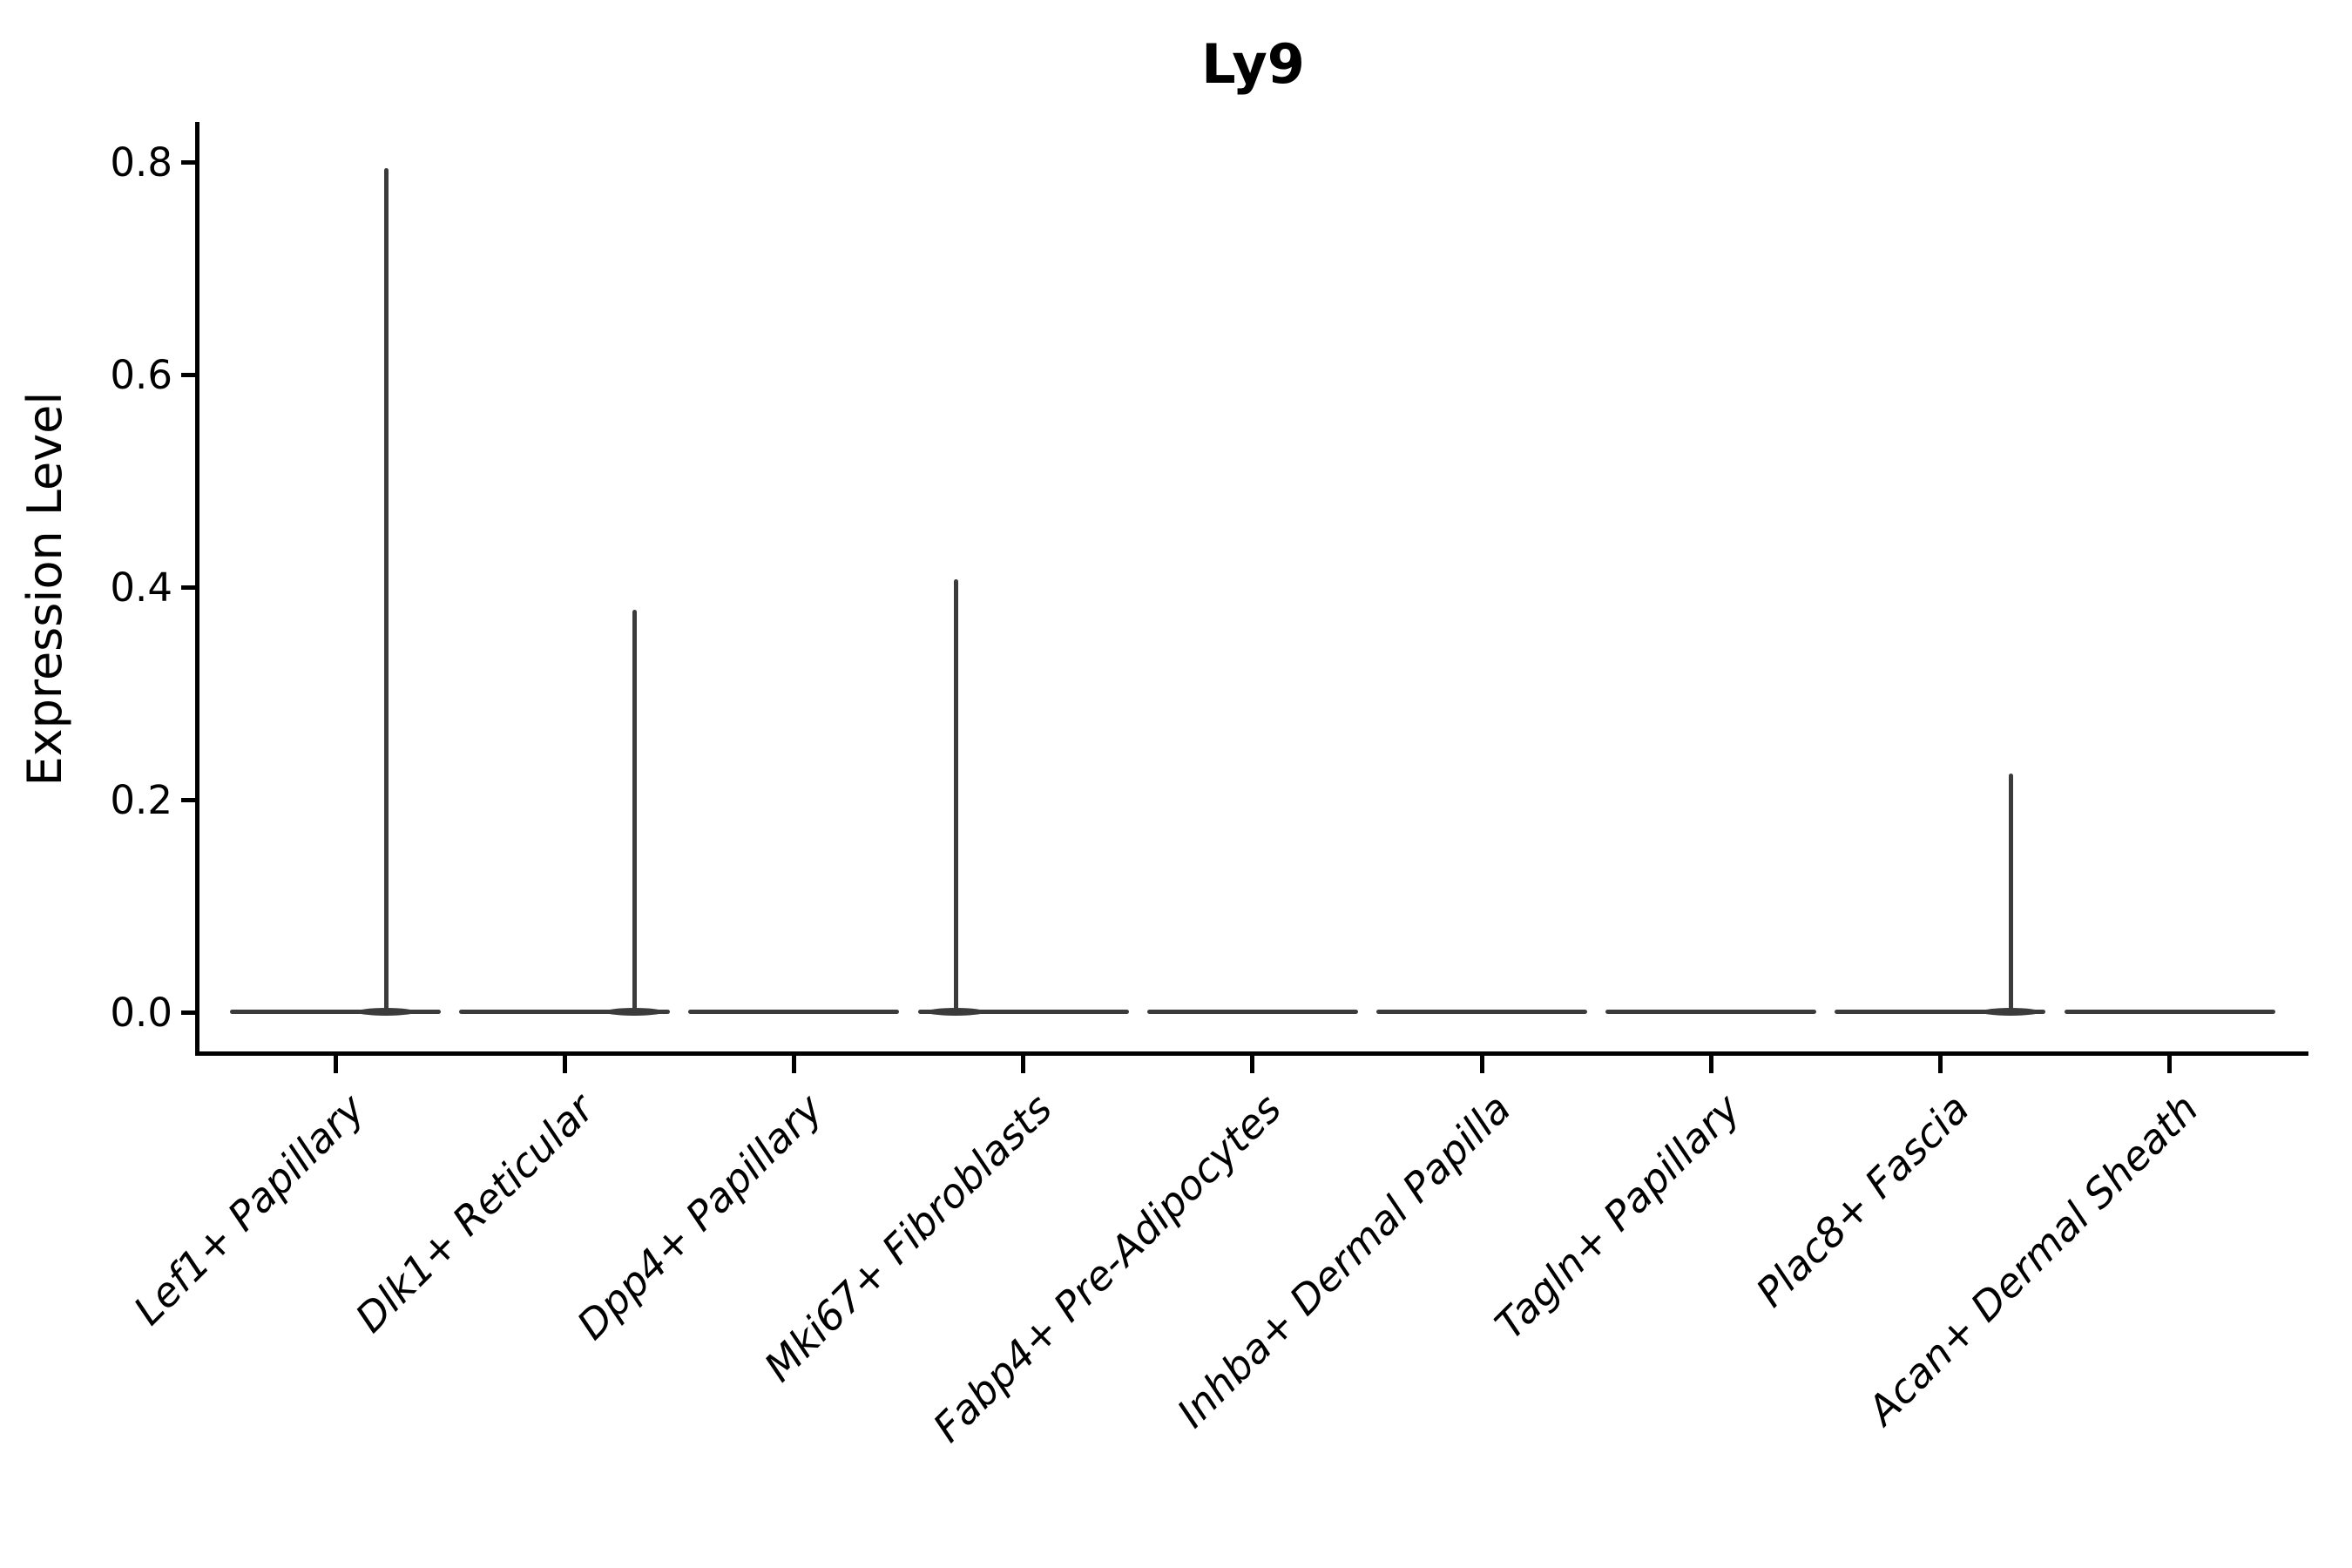 The height and width of the screenshot is (1568, 2352). What do you see at coordinates (197, 589) in the screenshot?
I see `y-axis-spine` at bounding box center [197, 589].